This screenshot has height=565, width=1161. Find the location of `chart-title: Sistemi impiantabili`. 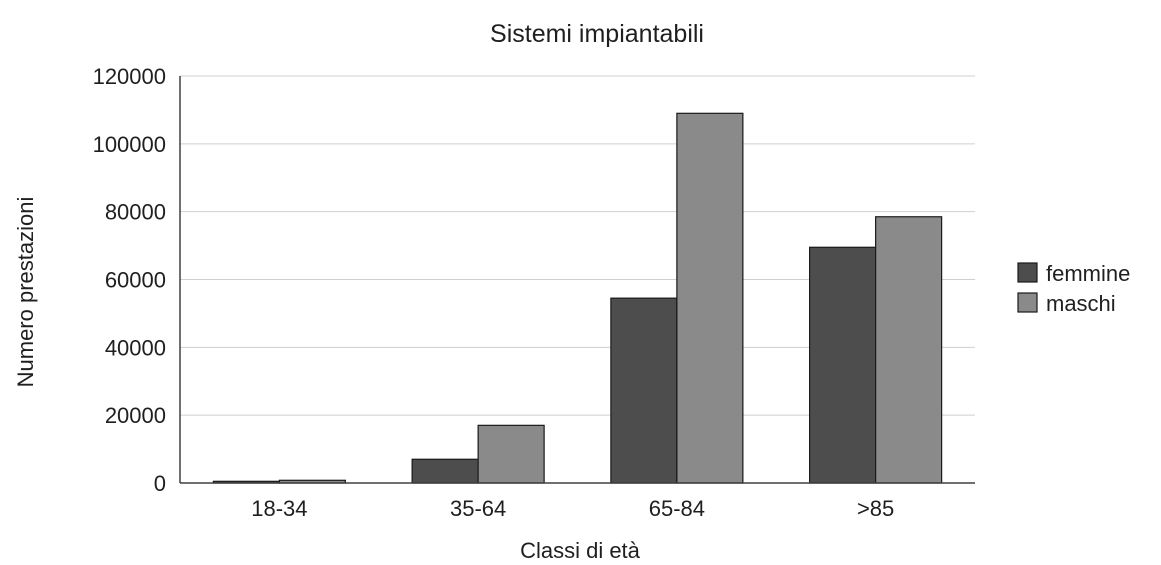

chart-title: Sistemi impiantabili is located at coordinates (597, 34).